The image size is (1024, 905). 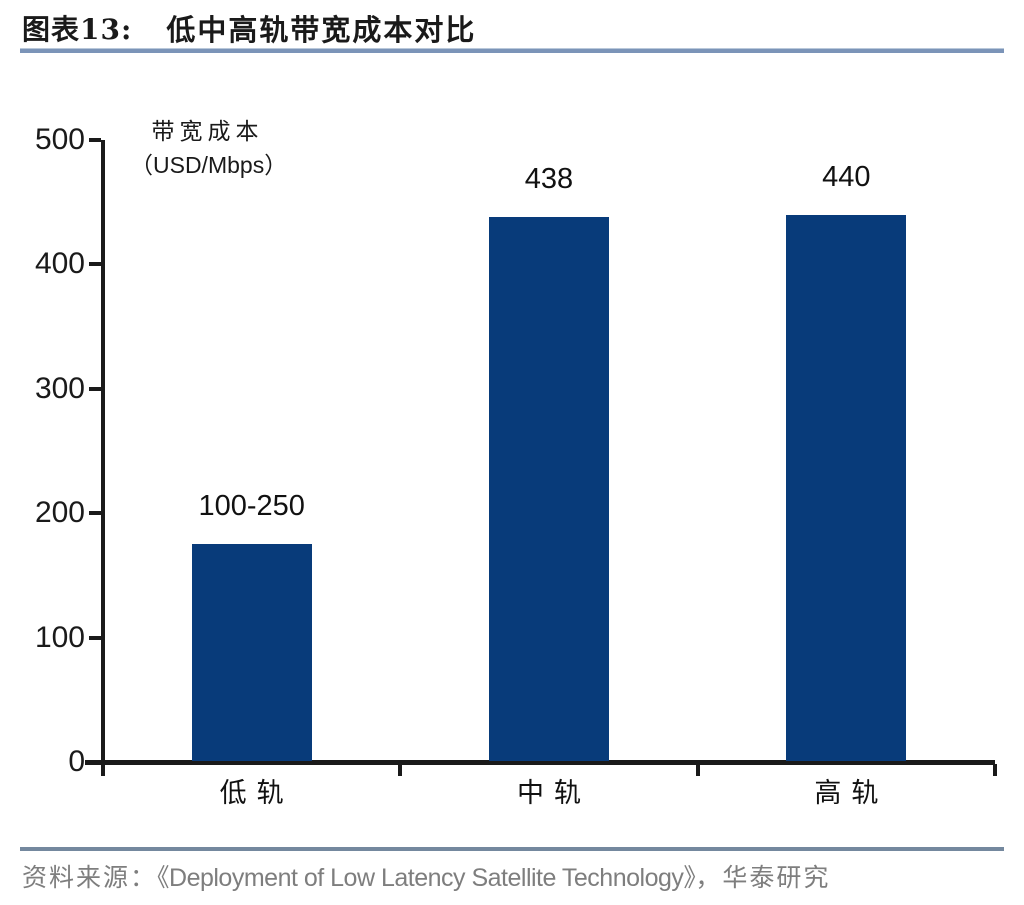 I want to click on footer-rule, so click(x=512, y=849).